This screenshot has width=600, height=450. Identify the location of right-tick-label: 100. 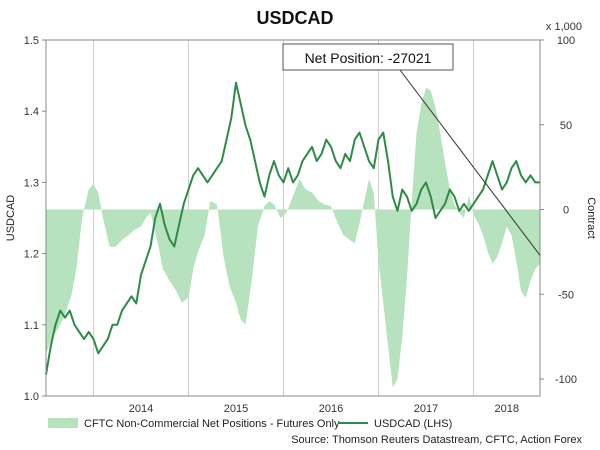
(566, 41).